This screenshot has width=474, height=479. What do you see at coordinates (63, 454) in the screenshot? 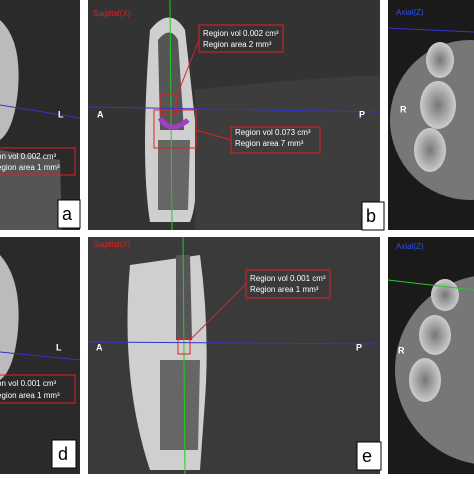
I see `panel-label: d` at bounding box center [63, 454].